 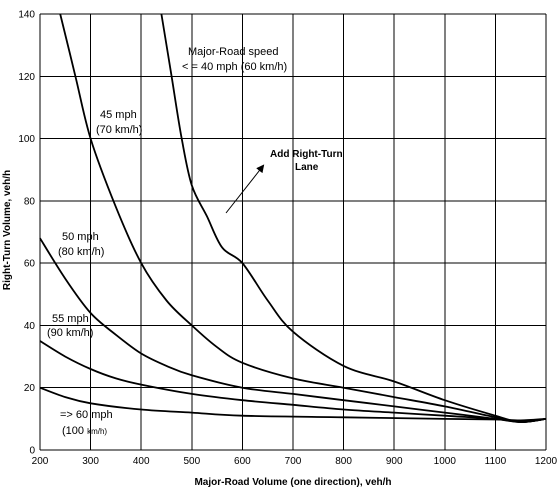 I want to click on y-tick-labels: 0 20 40 60 80 100 120 140, so click(x=26, y=233).